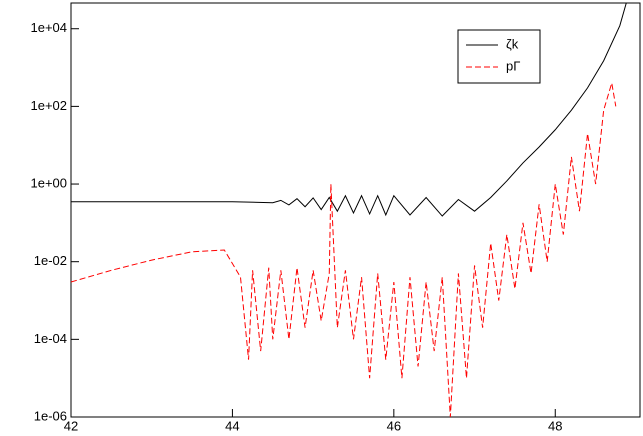  What do you see at coordinates (71, 425) in the screenshot?
I see `x-tick-label: 42` at bounding box center [71, 425].